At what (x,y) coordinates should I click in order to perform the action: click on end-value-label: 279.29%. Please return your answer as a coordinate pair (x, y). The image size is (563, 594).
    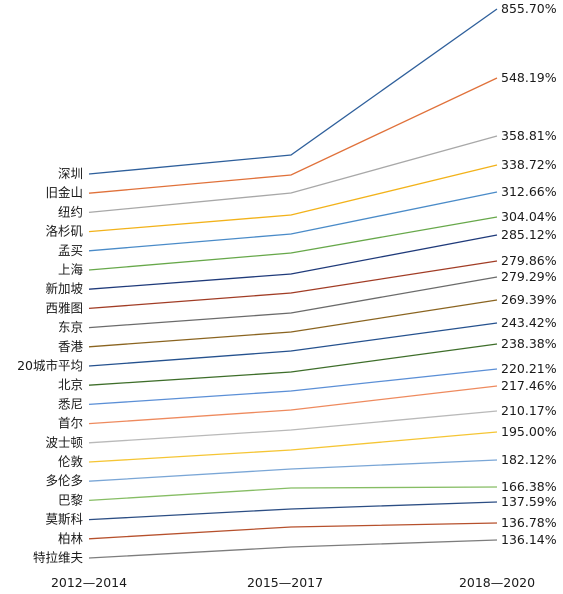
    Looking at the image, I should click on (529, 276).